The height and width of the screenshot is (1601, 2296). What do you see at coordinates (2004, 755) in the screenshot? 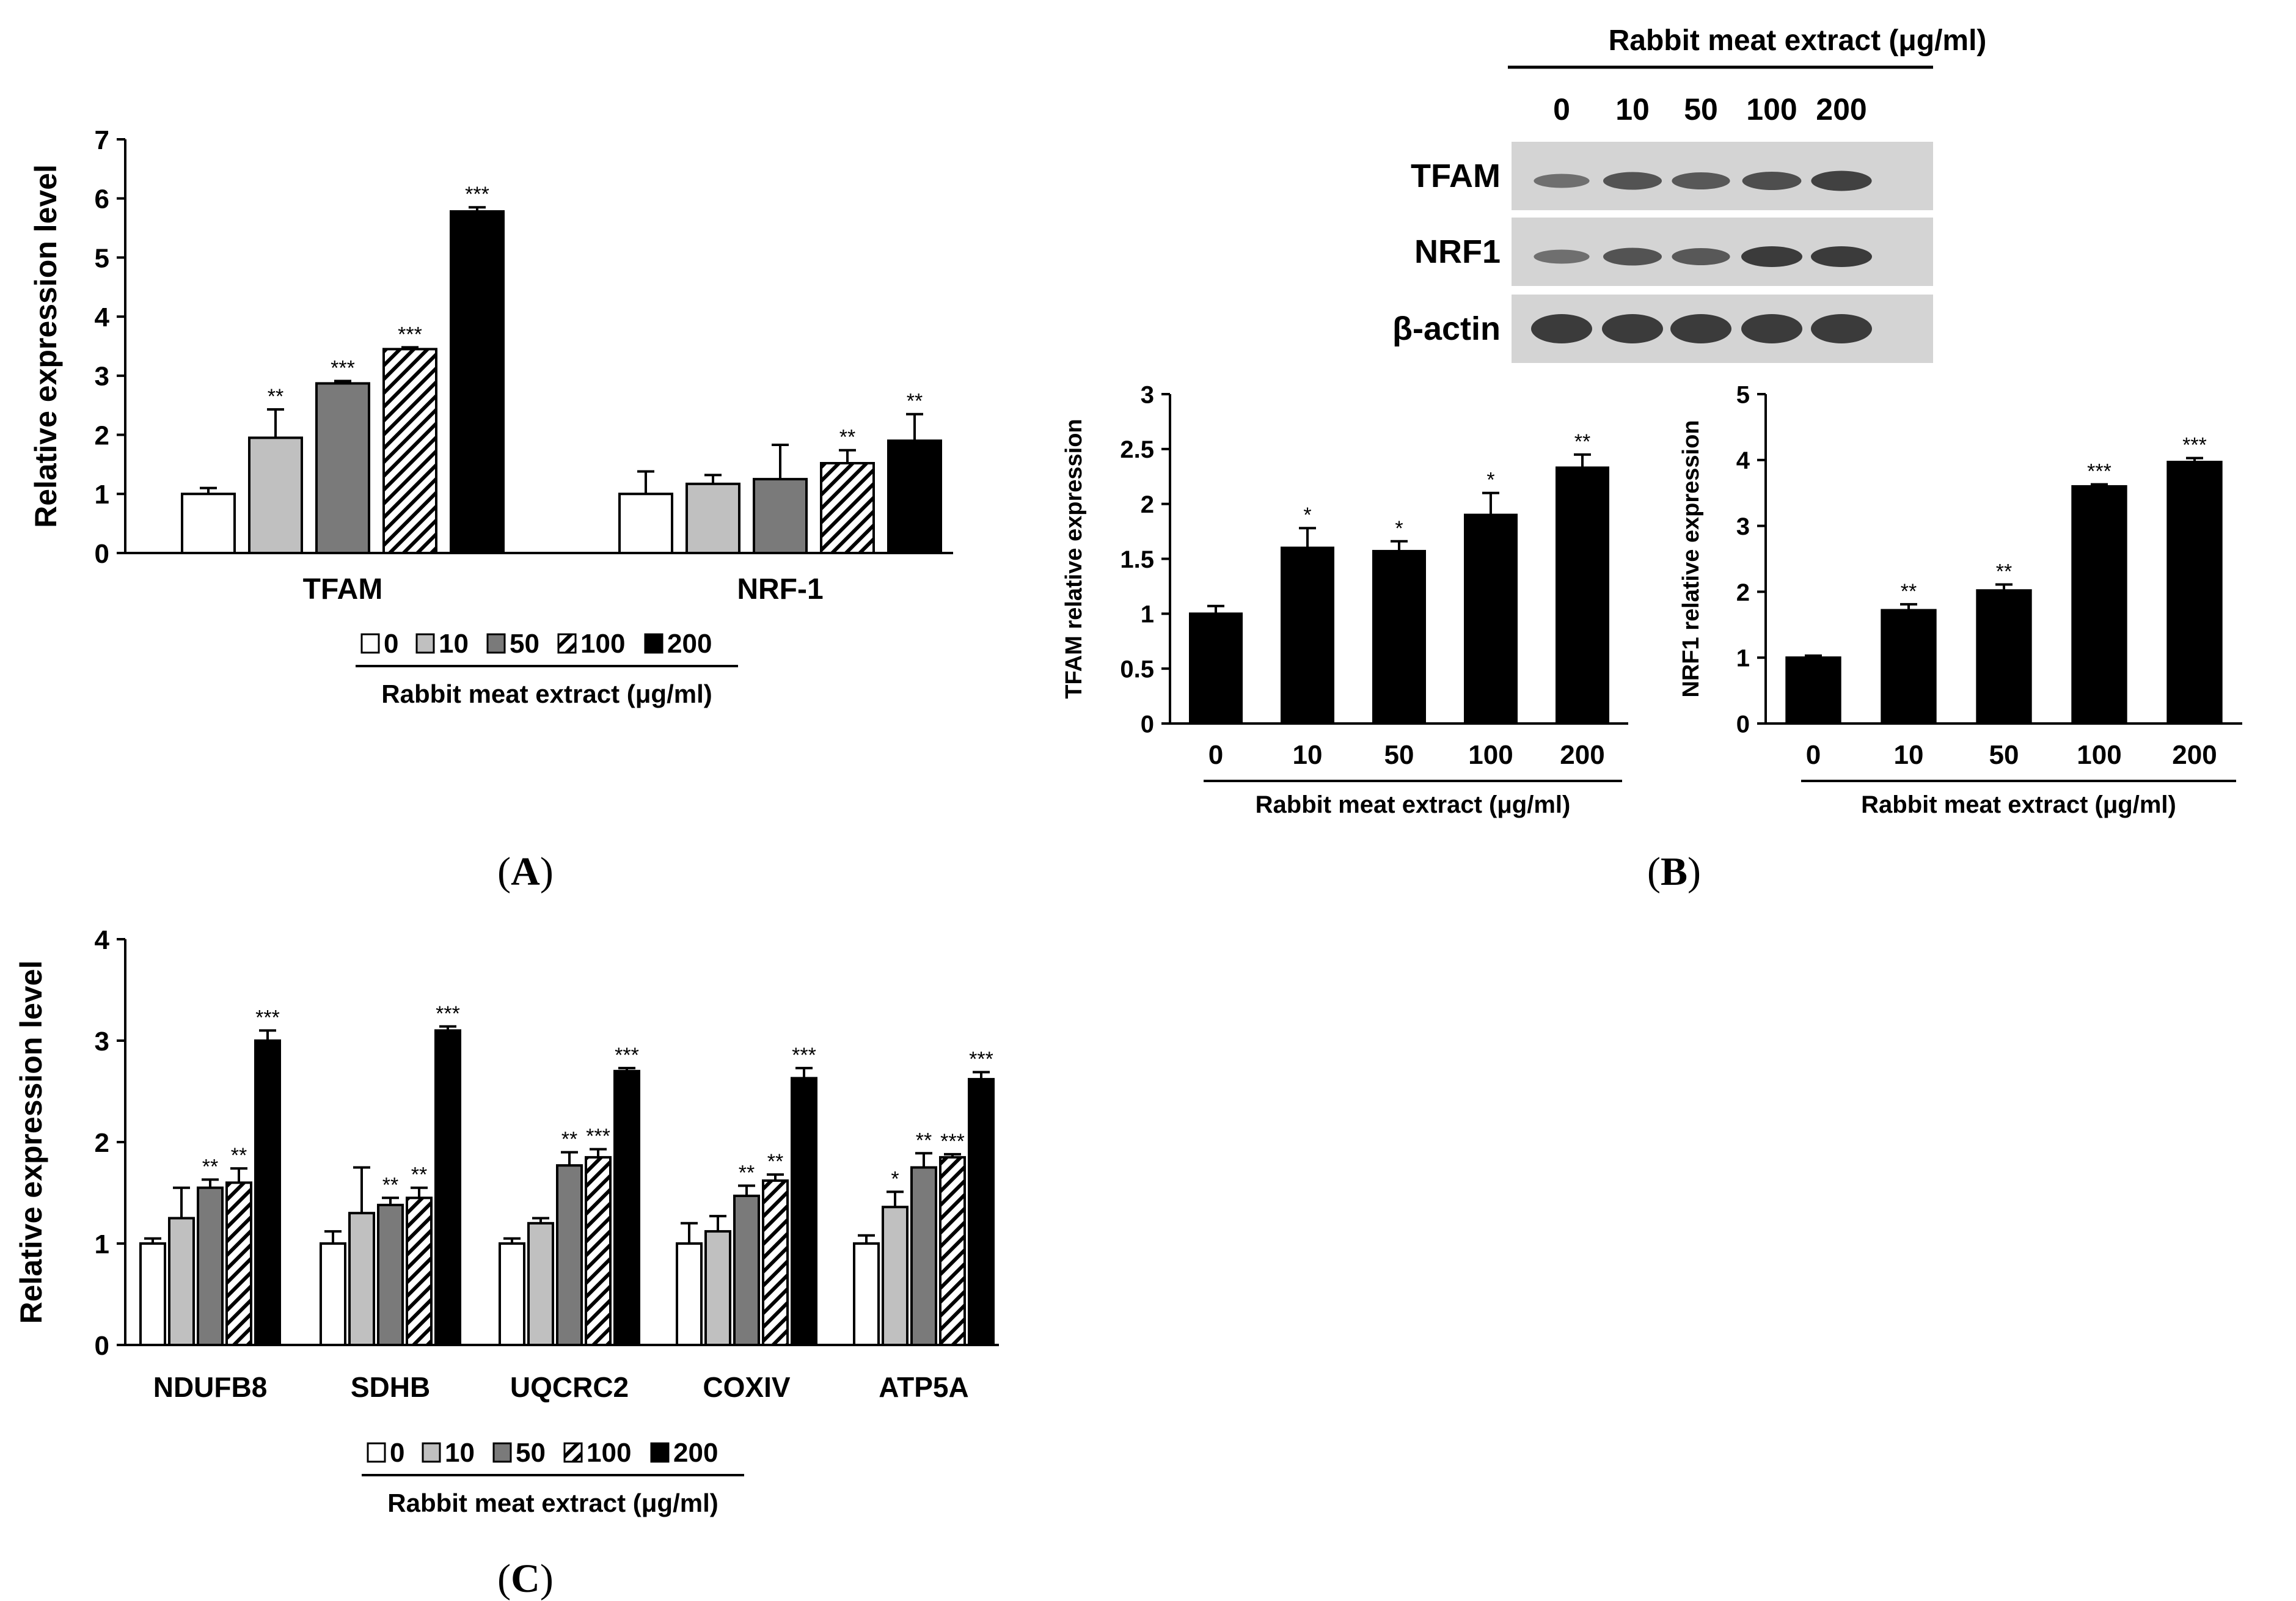
I see `chart-b2-x-tick-label: 50` at bounding box center [2004, 755].